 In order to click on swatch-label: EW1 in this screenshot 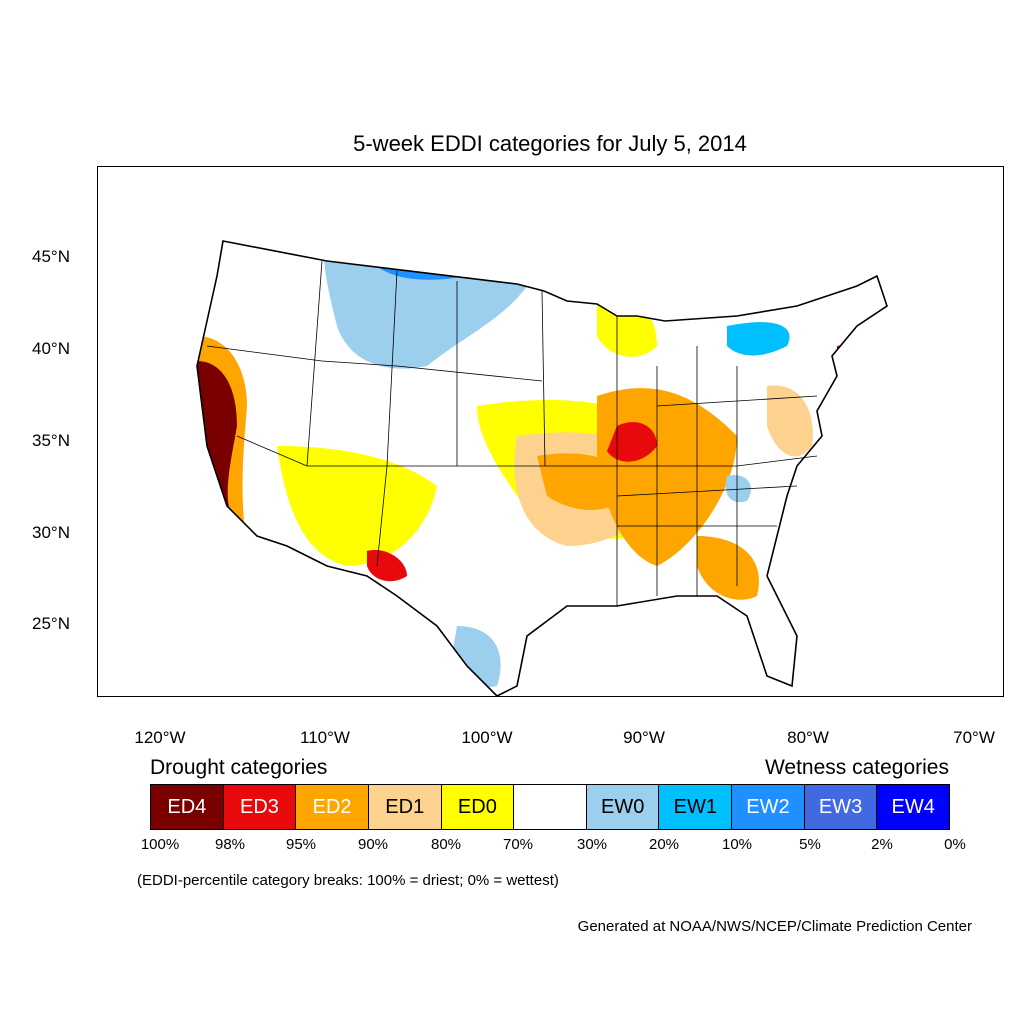, I will do `click(695, 806)`.